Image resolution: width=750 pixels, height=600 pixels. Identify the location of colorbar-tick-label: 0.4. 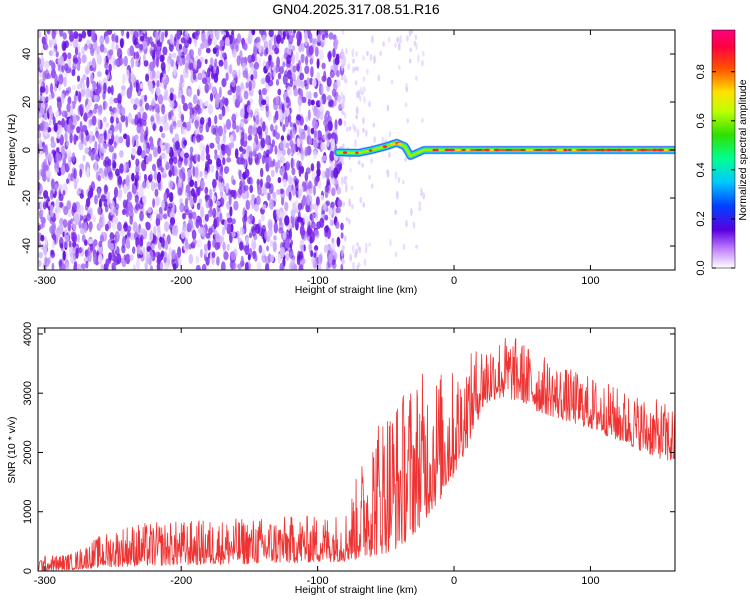
(701, 169).